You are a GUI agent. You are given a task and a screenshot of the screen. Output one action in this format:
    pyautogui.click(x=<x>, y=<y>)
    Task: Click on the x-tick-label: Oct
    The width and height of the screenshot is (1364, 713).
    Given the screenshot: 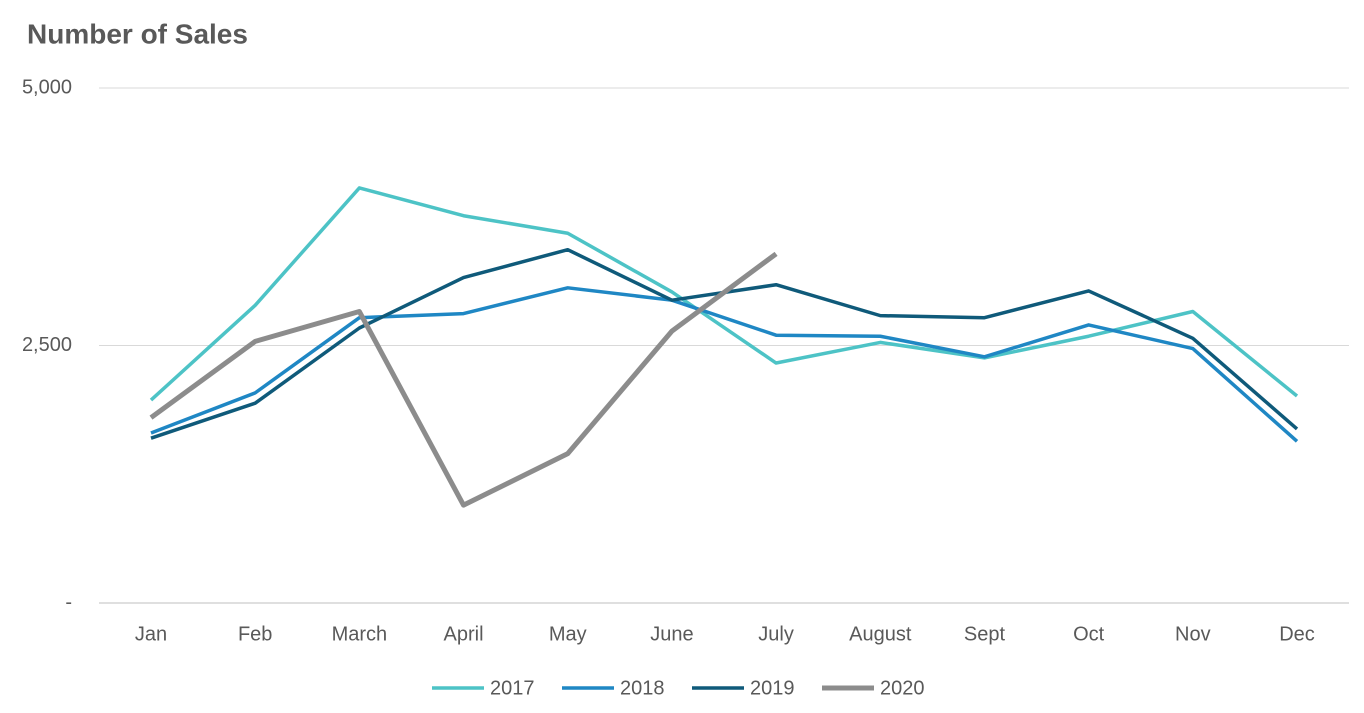 What is the action you would take?
    pyautogui.click(x=1089, y=634)
    